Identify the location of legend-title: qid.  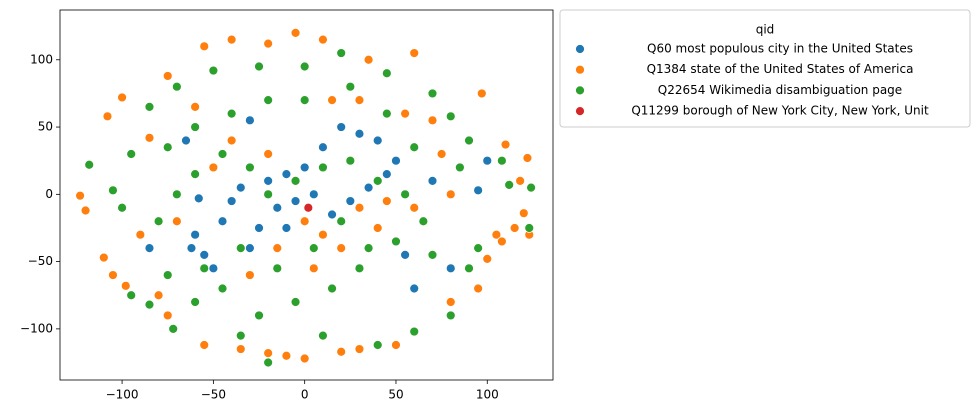
(765, 30).